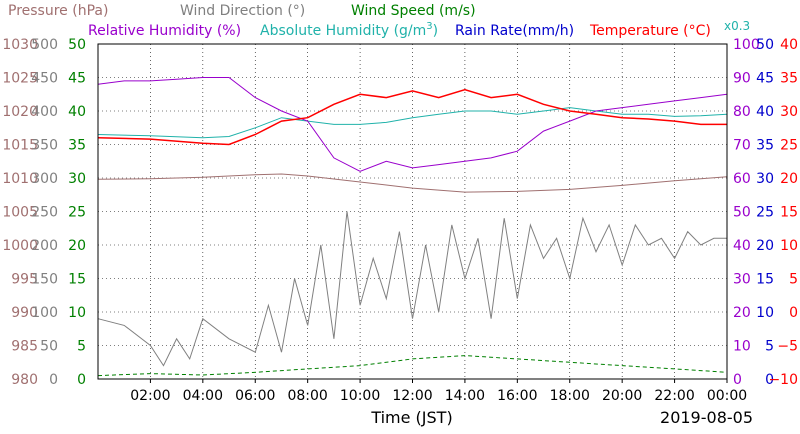 Image resolution: width=800 pixels, height=434 pixels. What do you see at coordinates (77, 79) in the screenshot?
I see `tick-label-wind-speed: 45` at bounding box center [77, 79].